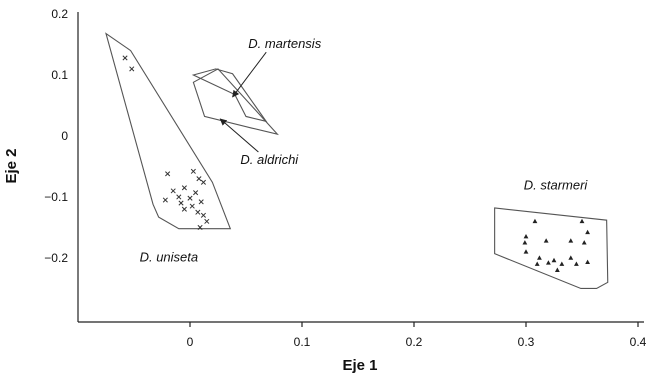 The width and height of the screenshot is (665, 377). What do you see at coordinates (64, 136) in the screenshot?
I see `y-tick-label: 0` at bounding box center [64, 136].